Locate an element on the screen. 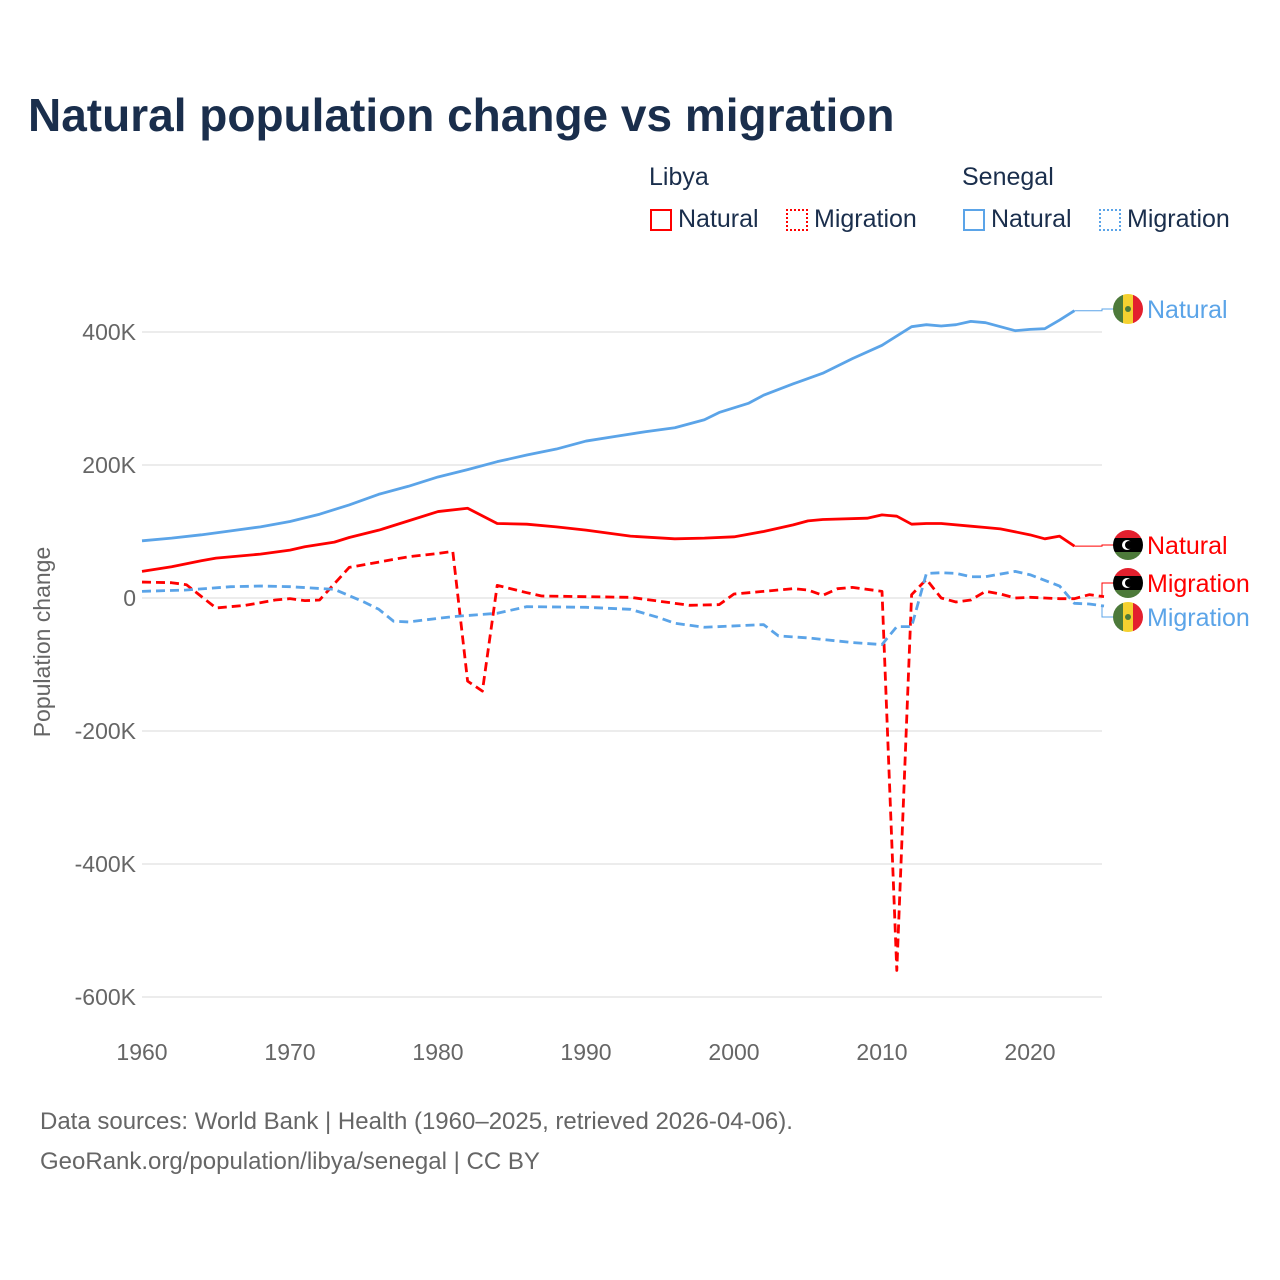 This screenshot has height=1280, width=1280. legend-senegal-migration: Migration is located at coordinates (1164, 219).